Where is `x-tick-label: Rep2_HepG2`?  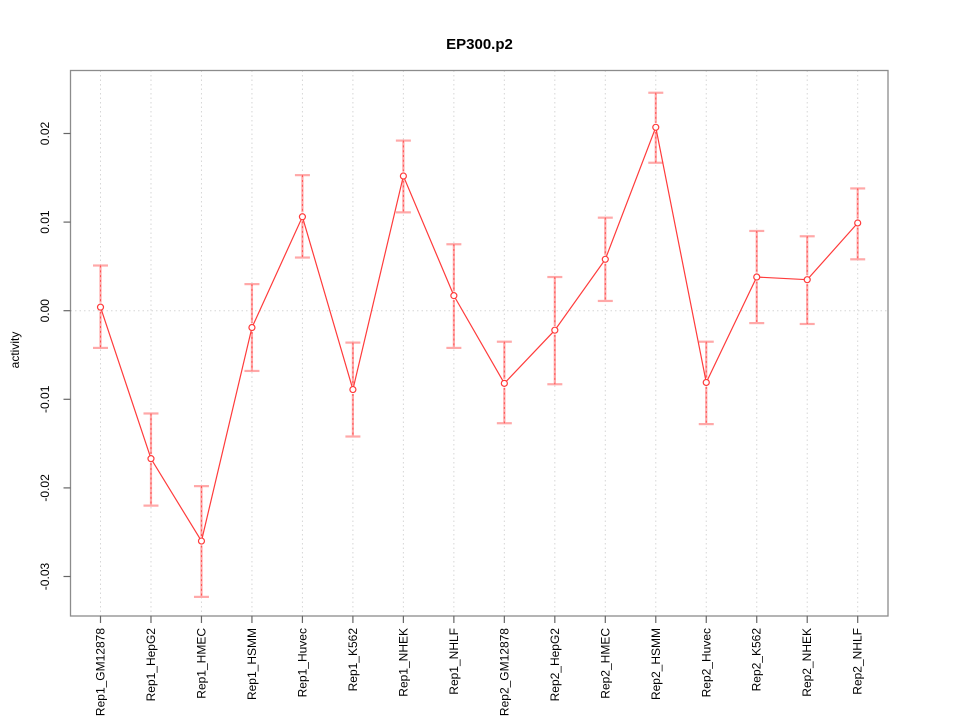
x-tick-label: Rep2_HepG2 is located at coordinates (555, 665).